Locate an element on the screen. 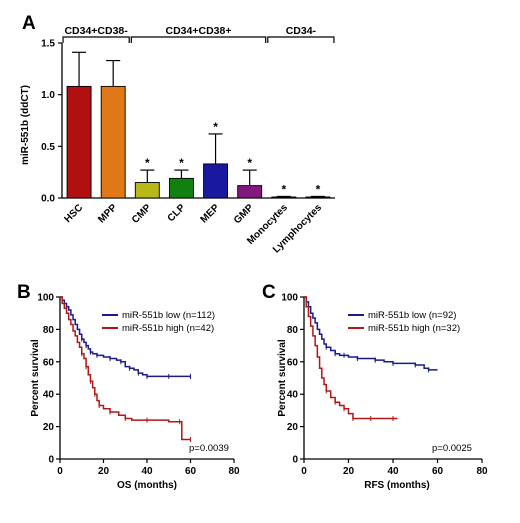 This screenshot has height=523, width=520. rfs-y-tick-label: 100 is located at coordinates (289, 298).